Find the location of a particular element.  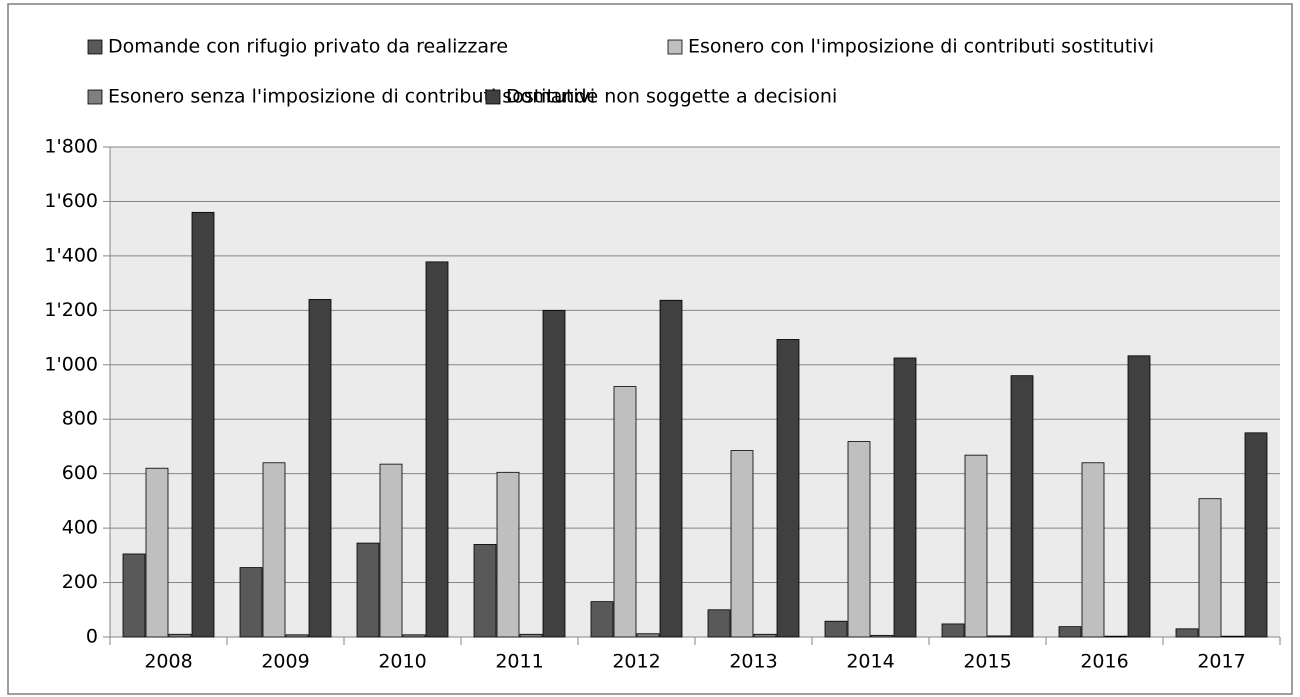

y-tick-label: 1'400 is located at coordinates (71, 255).